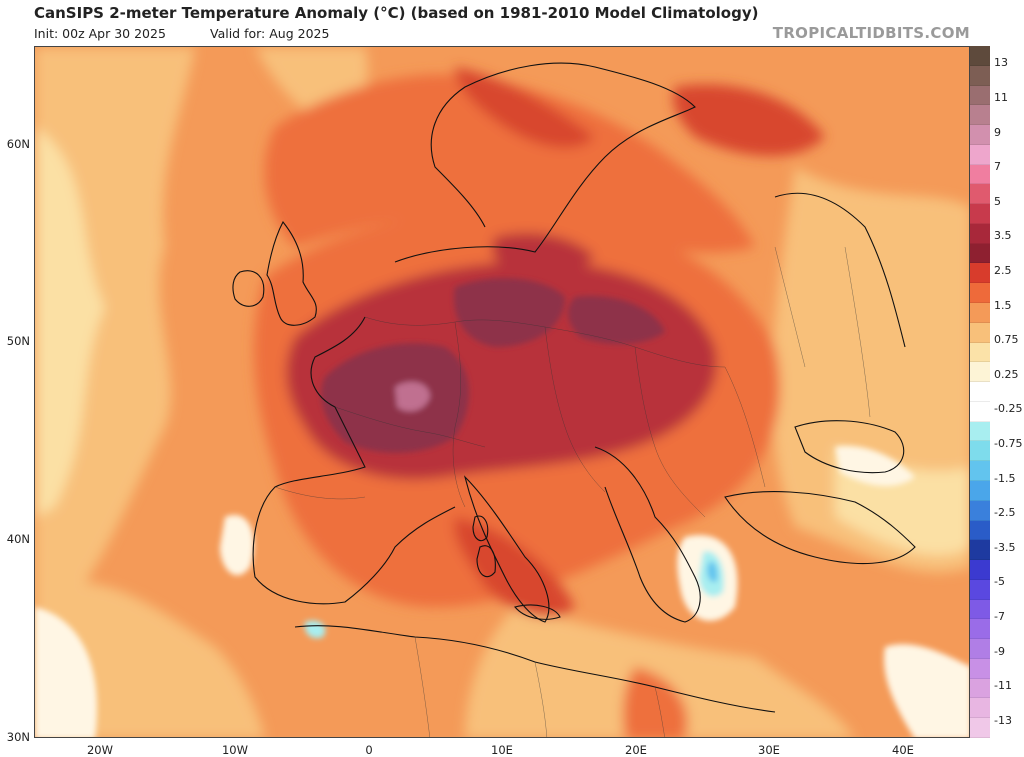 Image resolution: width=1024 pixels, height=757 pixels. Describe the element at coordinates (514, 567) in the screenshot. I see `italy-warm` at that location.